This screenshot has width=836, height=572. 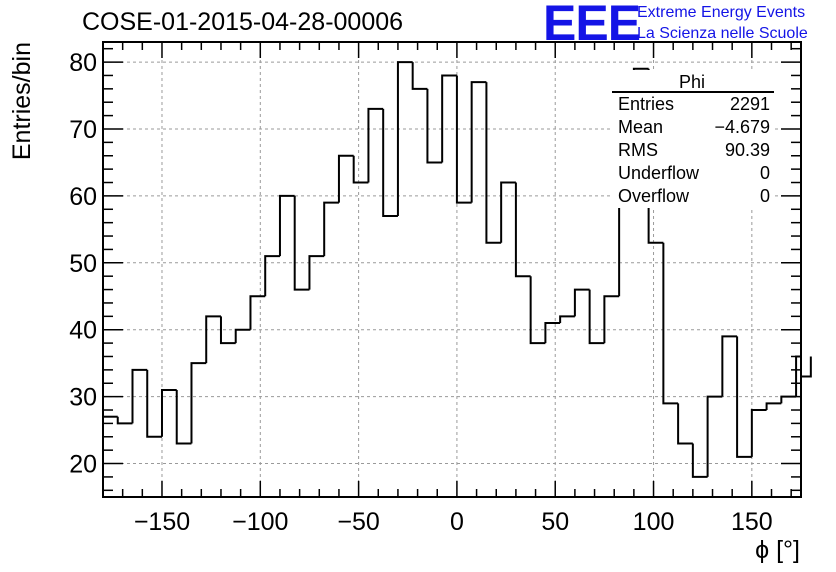 I want to click on y-tick-labels: 20 30 40 50 60 70 80, so click(x=83, y=263).